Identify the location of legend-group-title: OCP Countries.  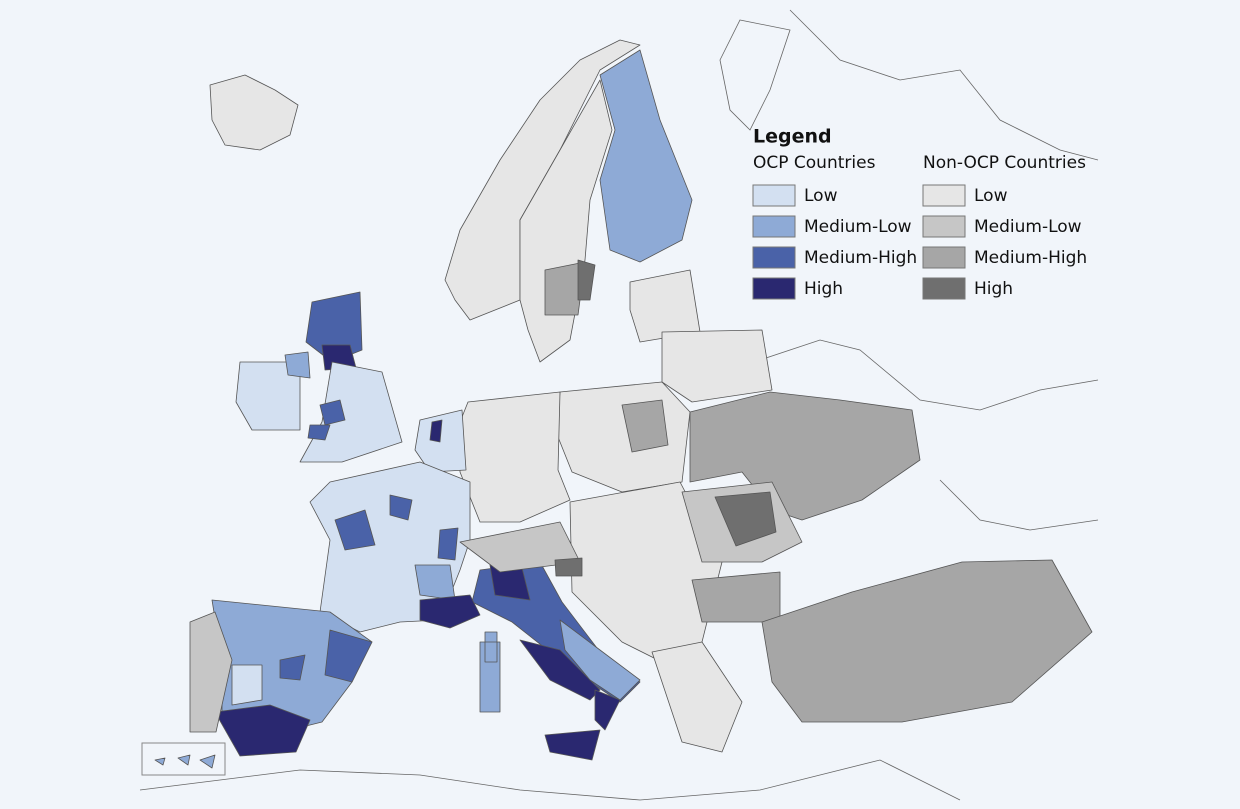
(814, 163).